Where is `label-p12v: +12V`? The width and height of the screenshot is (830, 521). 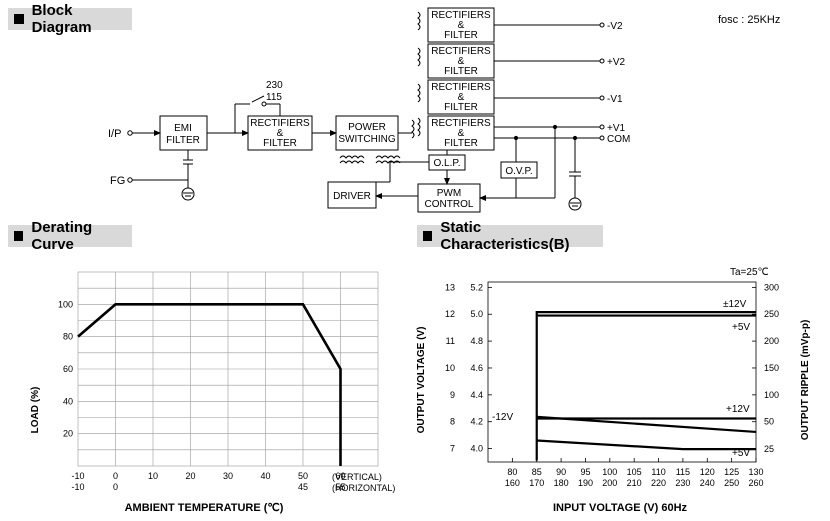 label-p12v: +12V is located at coordinates (738, 409).